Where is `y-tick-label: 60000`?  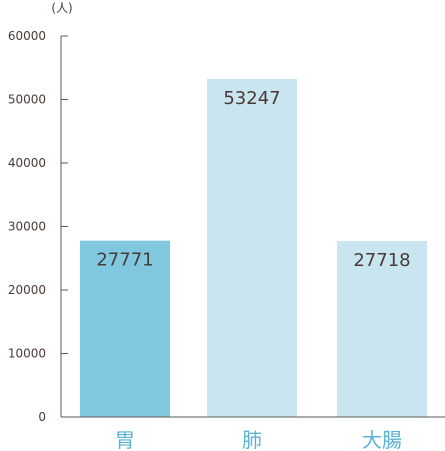
y-tick-label: 60000 is located at coordinates (27, 36).